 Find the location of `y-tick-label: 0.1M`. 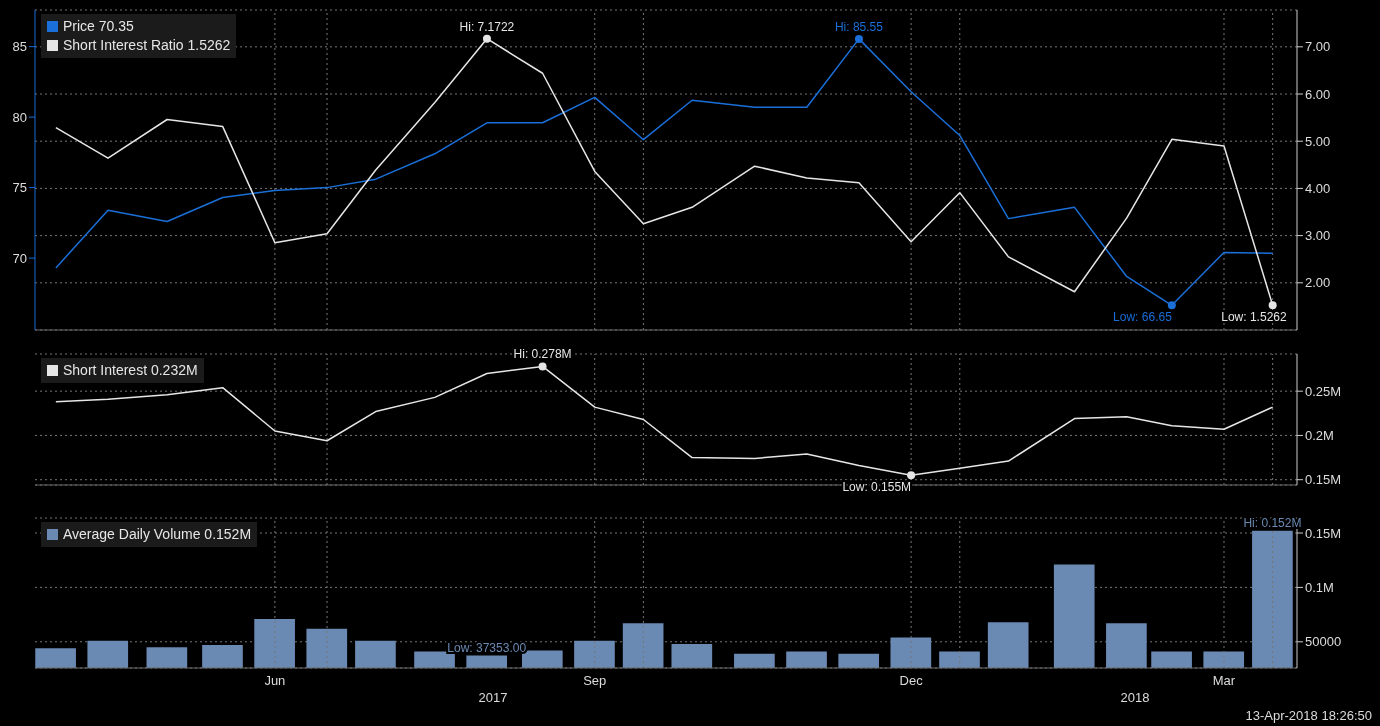

y-tick-label: 0.1M is located at coordinates (1319, 588).